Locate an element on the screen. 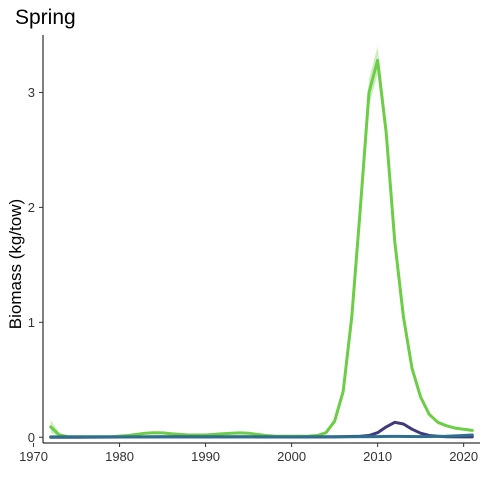 This screenshot has height=500, width=500. y-axis-label: Biomass (kg/tow) is located at coordinates (15, 264).